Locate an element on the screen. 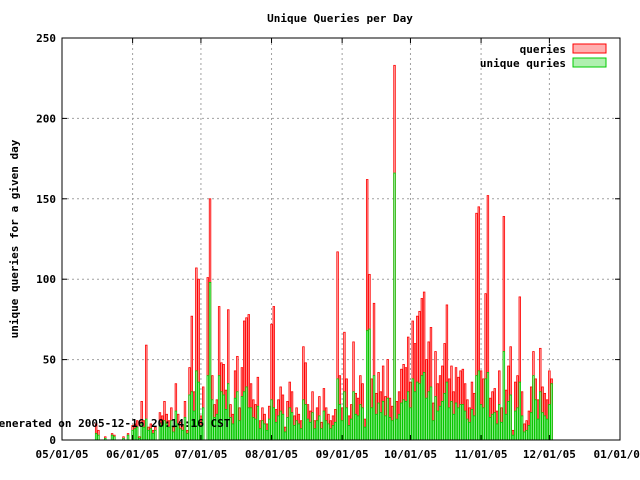 This screenshot has width=640, height=480. y-tick-label: 200 is located at coordinates (46, 118).